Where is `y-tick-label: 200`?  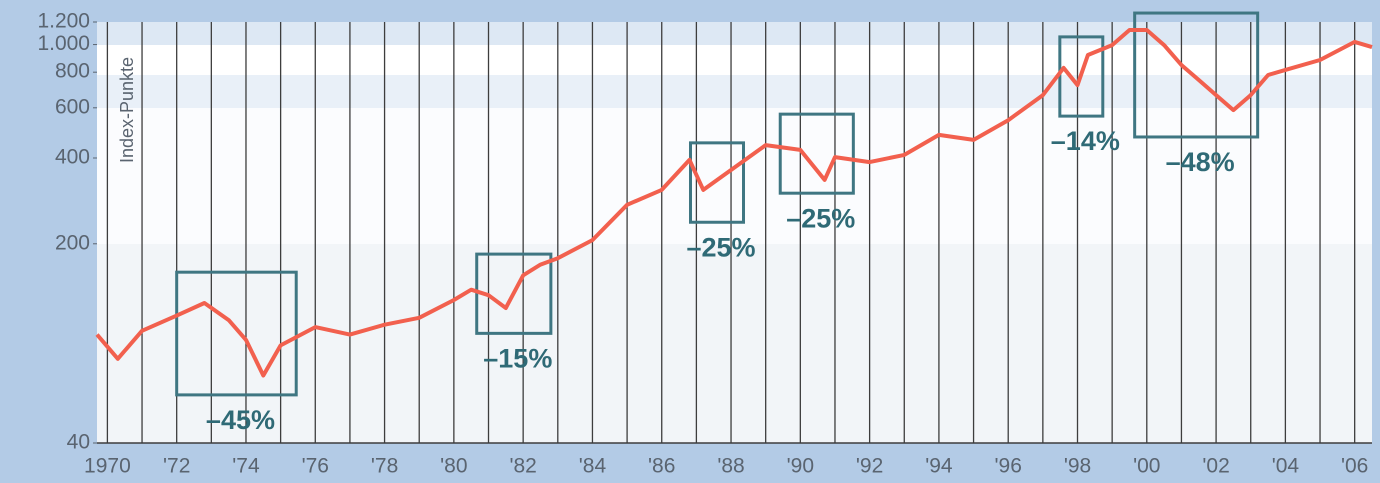 y-tick-label: 200 is located at coordinates (72, 242).